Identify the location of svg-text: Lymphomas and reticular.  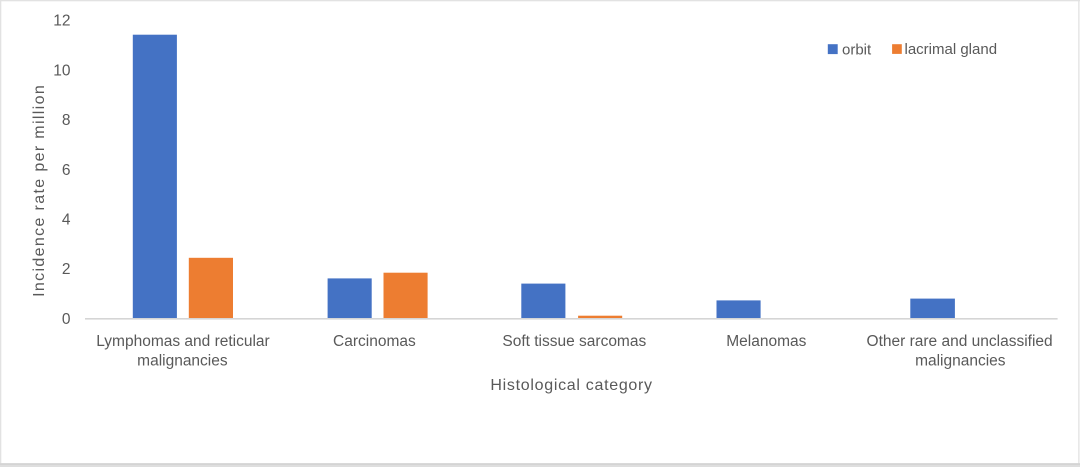
(182, 341).